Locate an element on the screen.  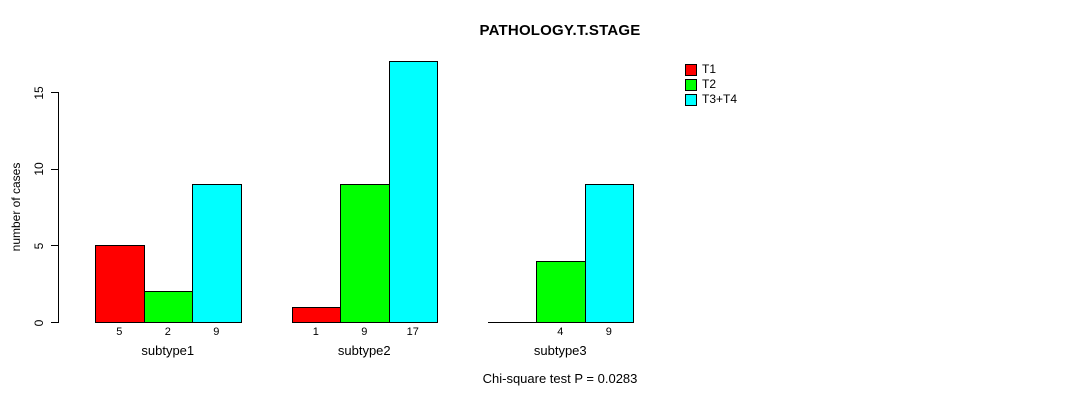
legend: T1 T2 T3+T4 is located at coordinates (711, 84).